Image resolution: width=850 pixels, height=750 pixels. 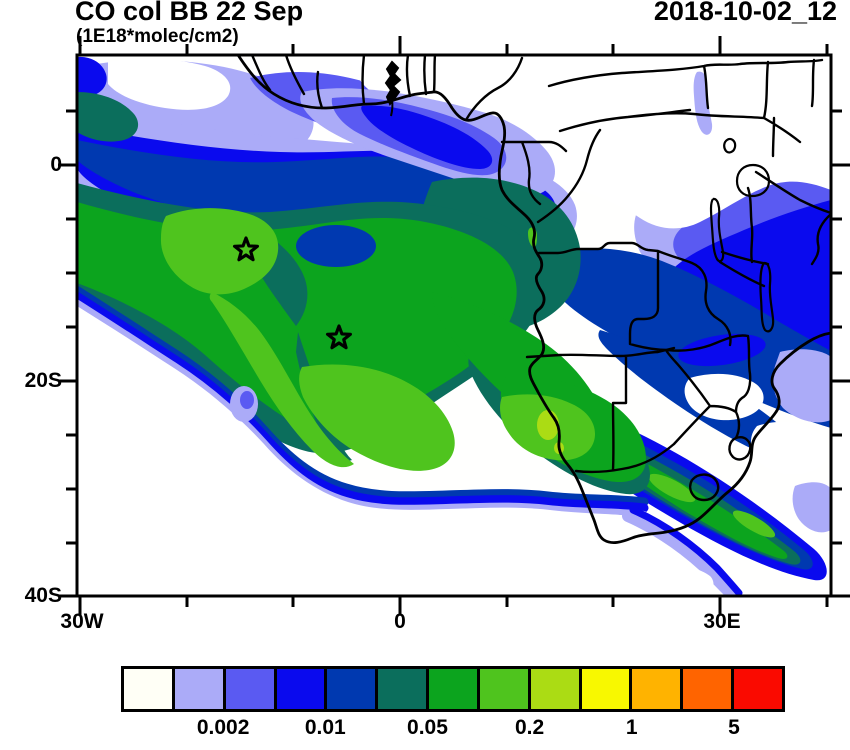 What do you see at coordinates (722, 621) in the screenshot?
I see `x-axis-label-30e: 30E` at bounding box center [722, 621].